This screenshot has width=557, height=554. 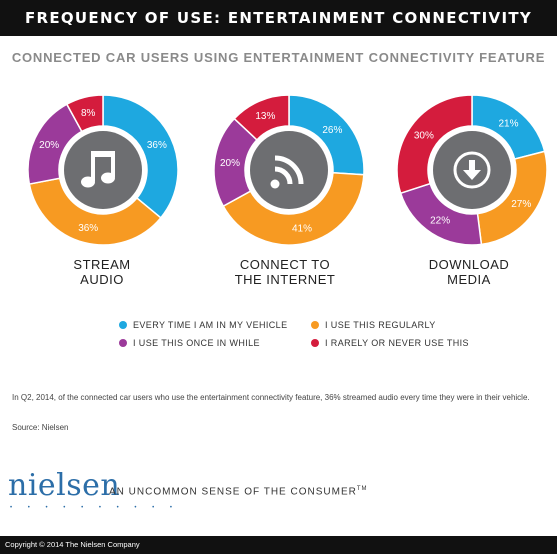 I want to click on donut-label-line1: STREAM, so click(x=102, y=264).